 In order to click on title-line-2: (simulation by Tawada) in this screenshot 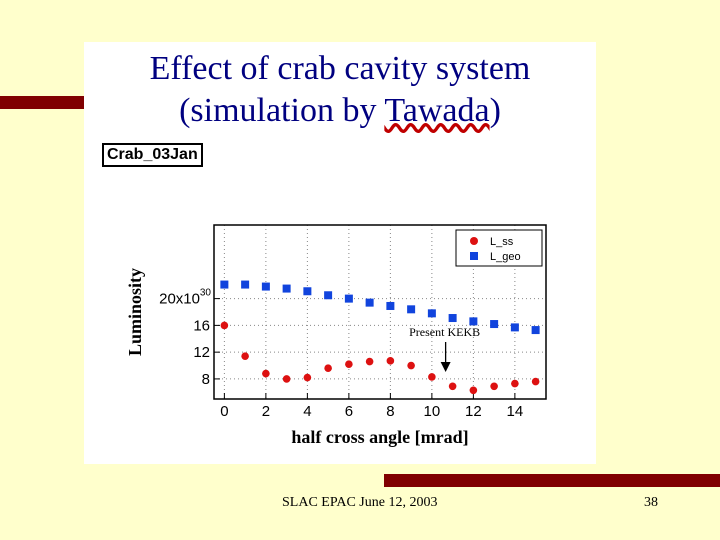, I will do `click(340, 111)`.